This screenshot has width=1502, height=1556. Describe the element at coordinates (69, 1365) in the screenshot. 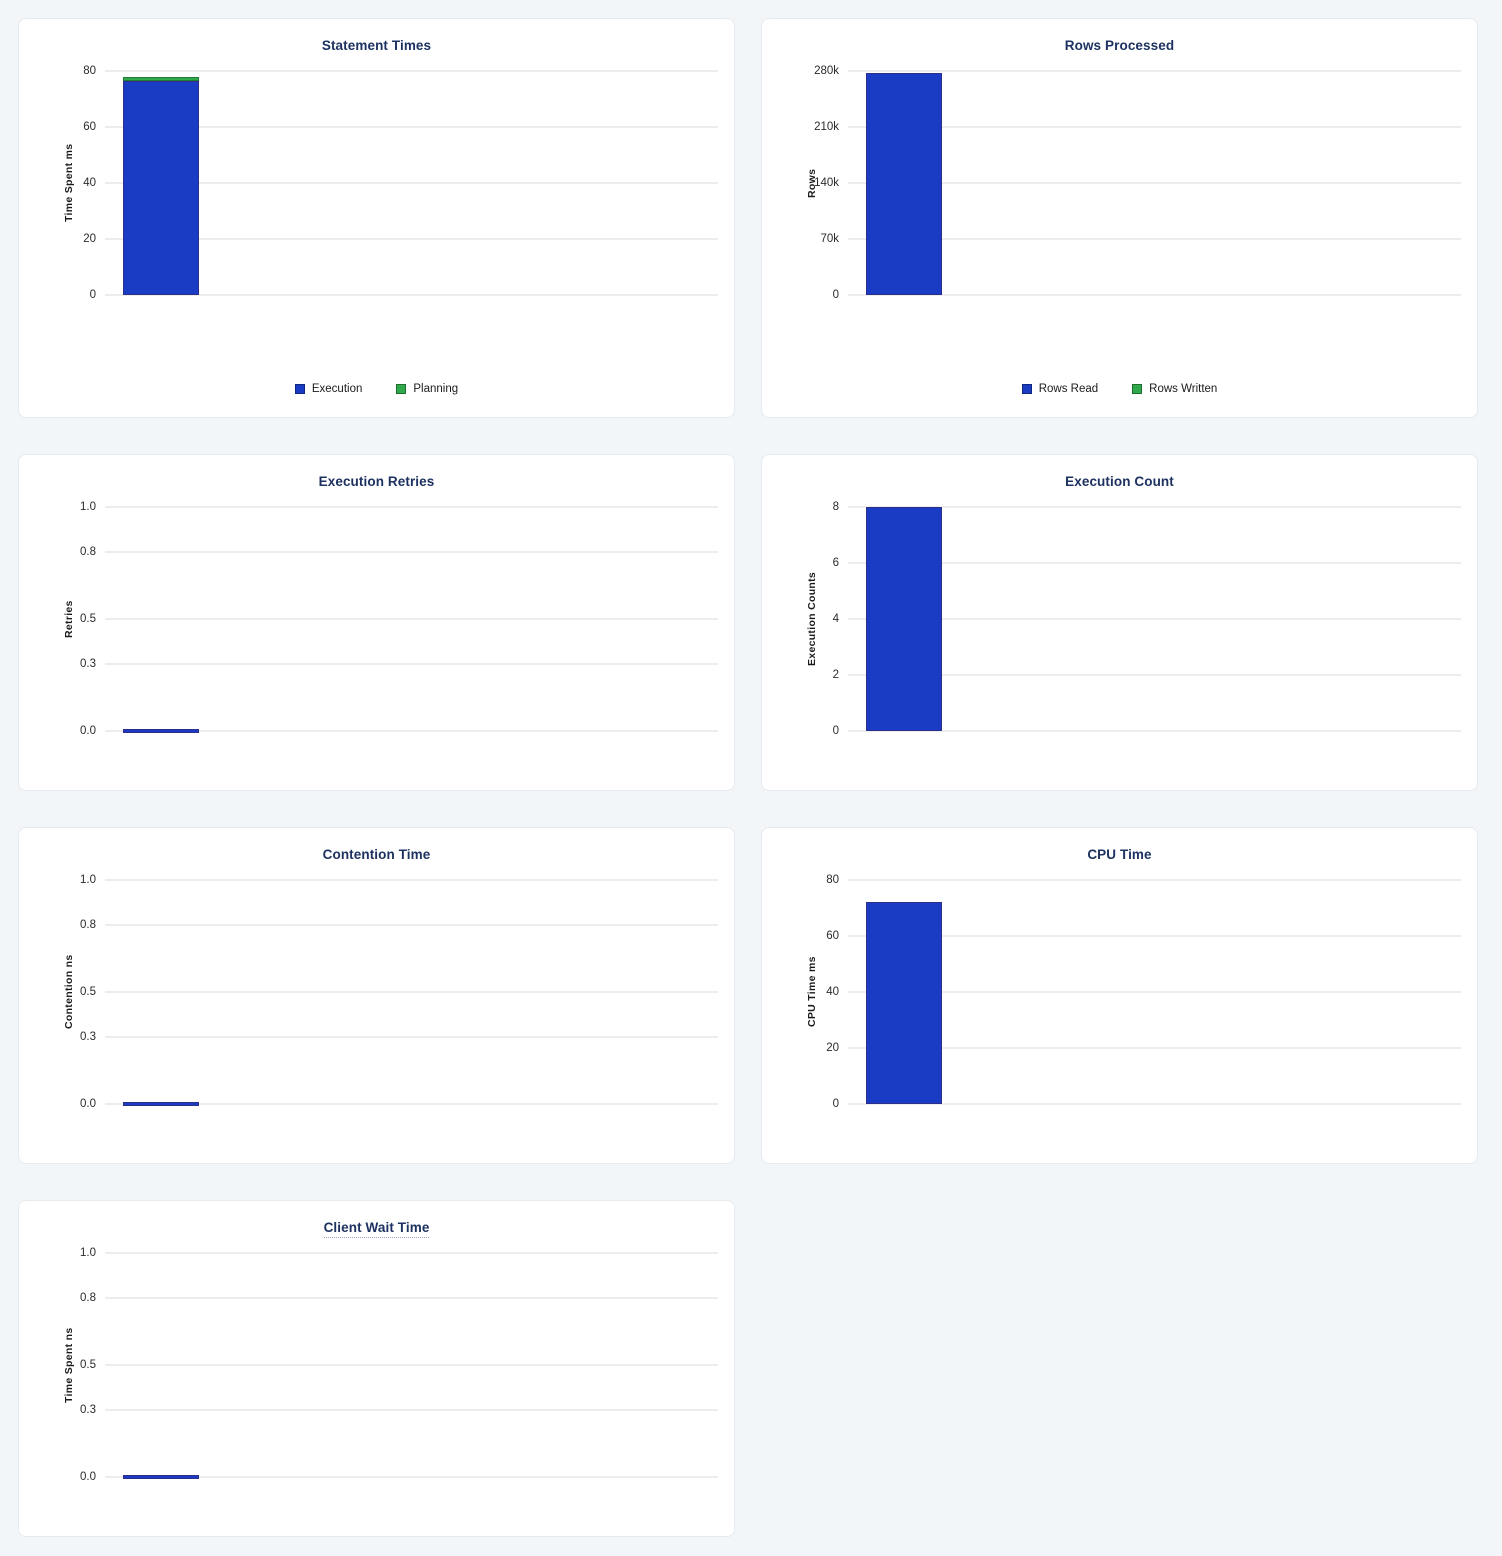

I see `y-axis-label: Time Spent ns` at that location.